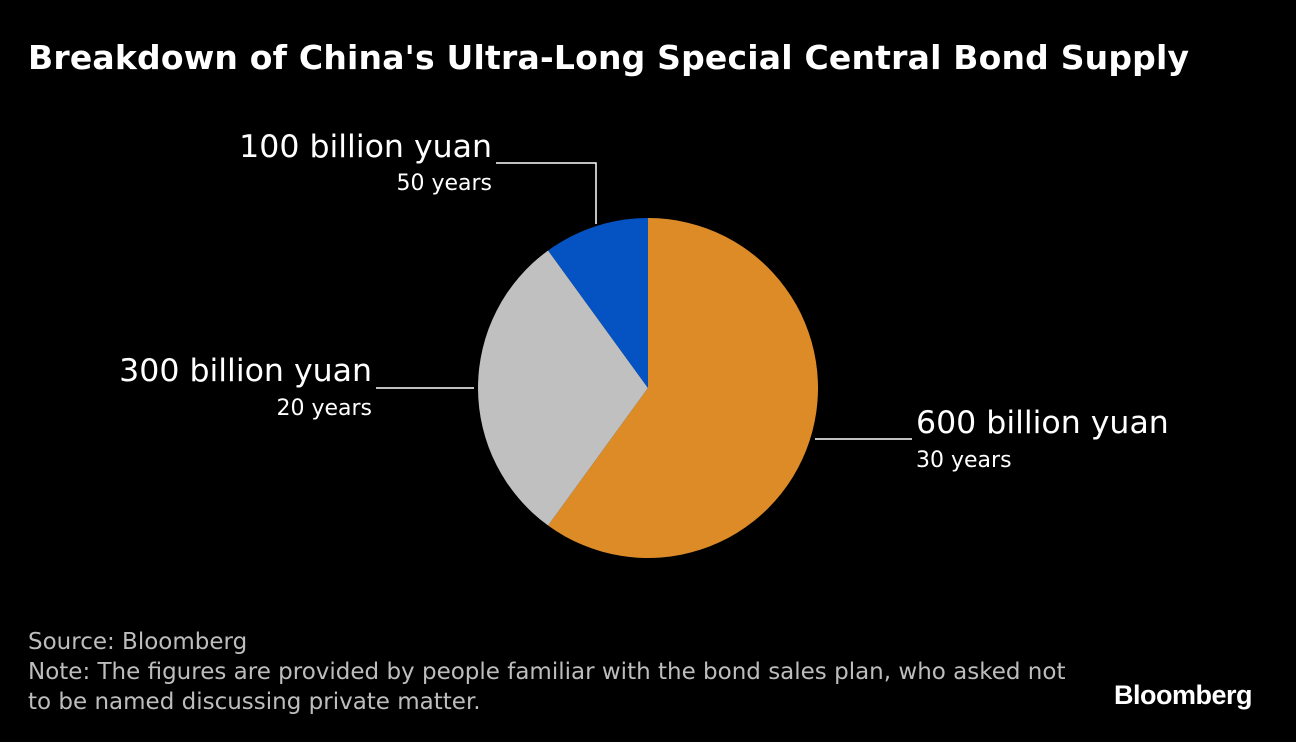 Image resolution: width=1296 pixels, height=742 pixels. I want to click on slice-label: 300 billion yuan, so click(245, 371).